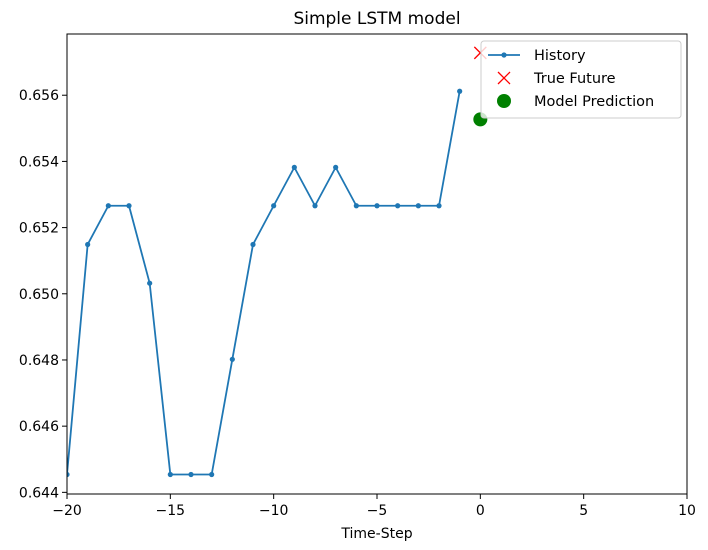 This screenshot has height=550, width=708. Describe the element at coordinates (504, 55) in the screenshot. I see `legend-history-marker` at that location.